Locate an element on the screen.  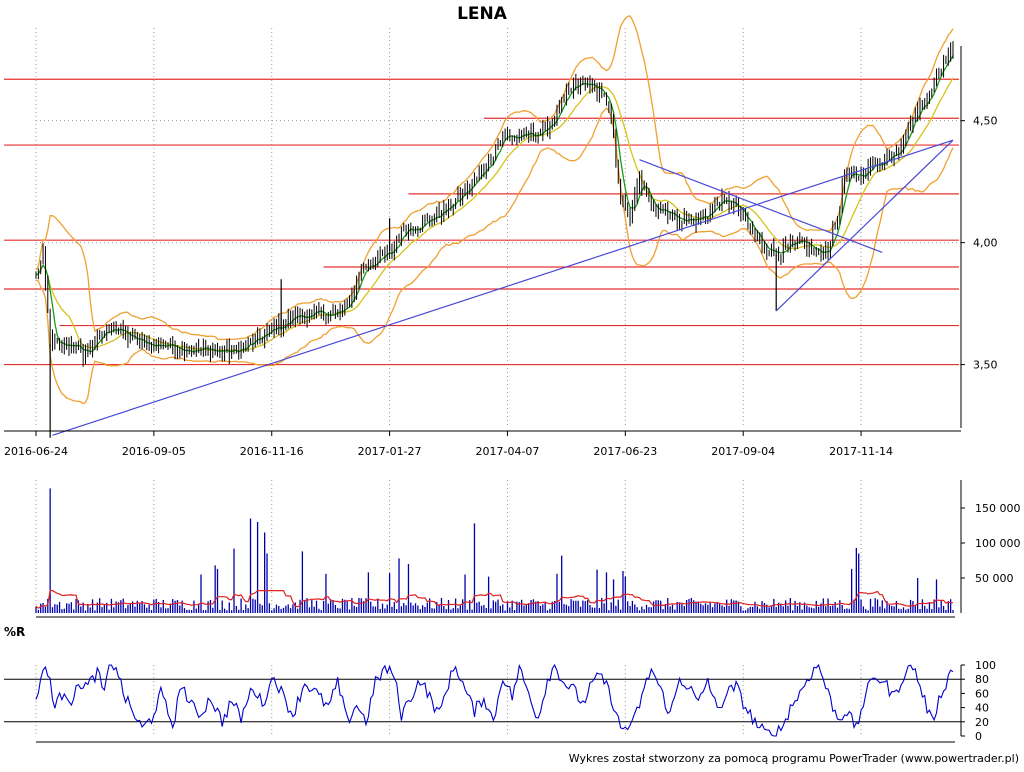
price-y-axis: 3,50 4,00 4,50 is located at coordinates (979, 237).